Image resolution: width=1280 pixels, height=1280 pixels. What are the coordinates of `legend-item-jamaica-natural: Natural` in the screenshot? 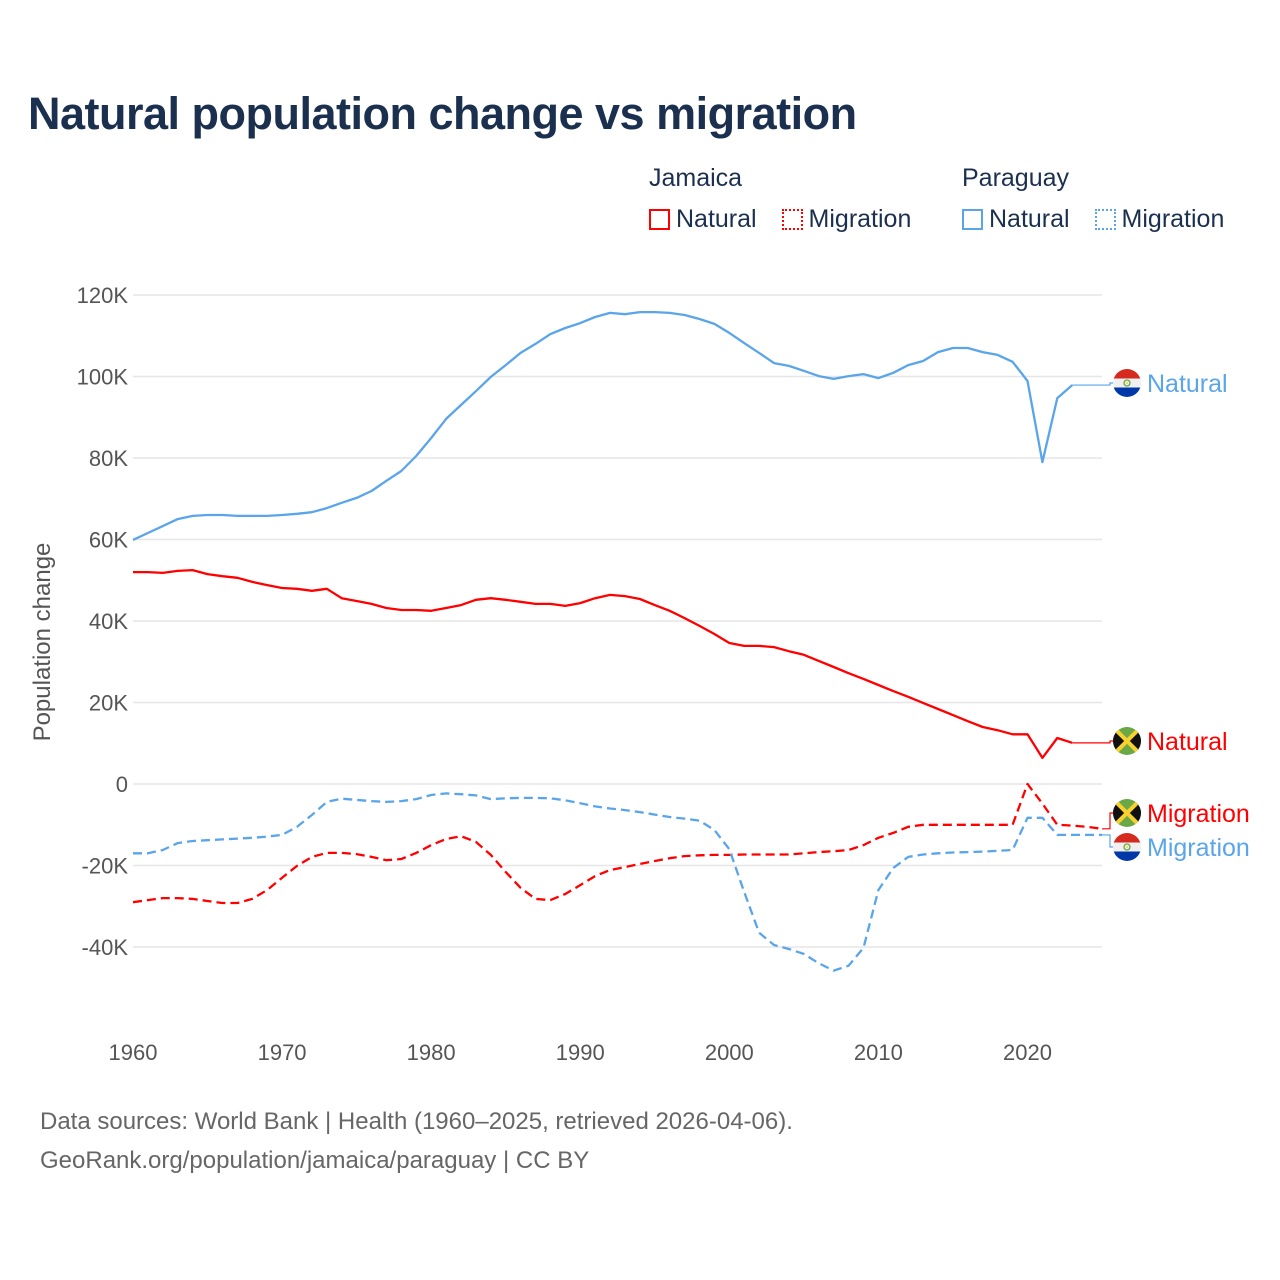 It's located at (703, 219).